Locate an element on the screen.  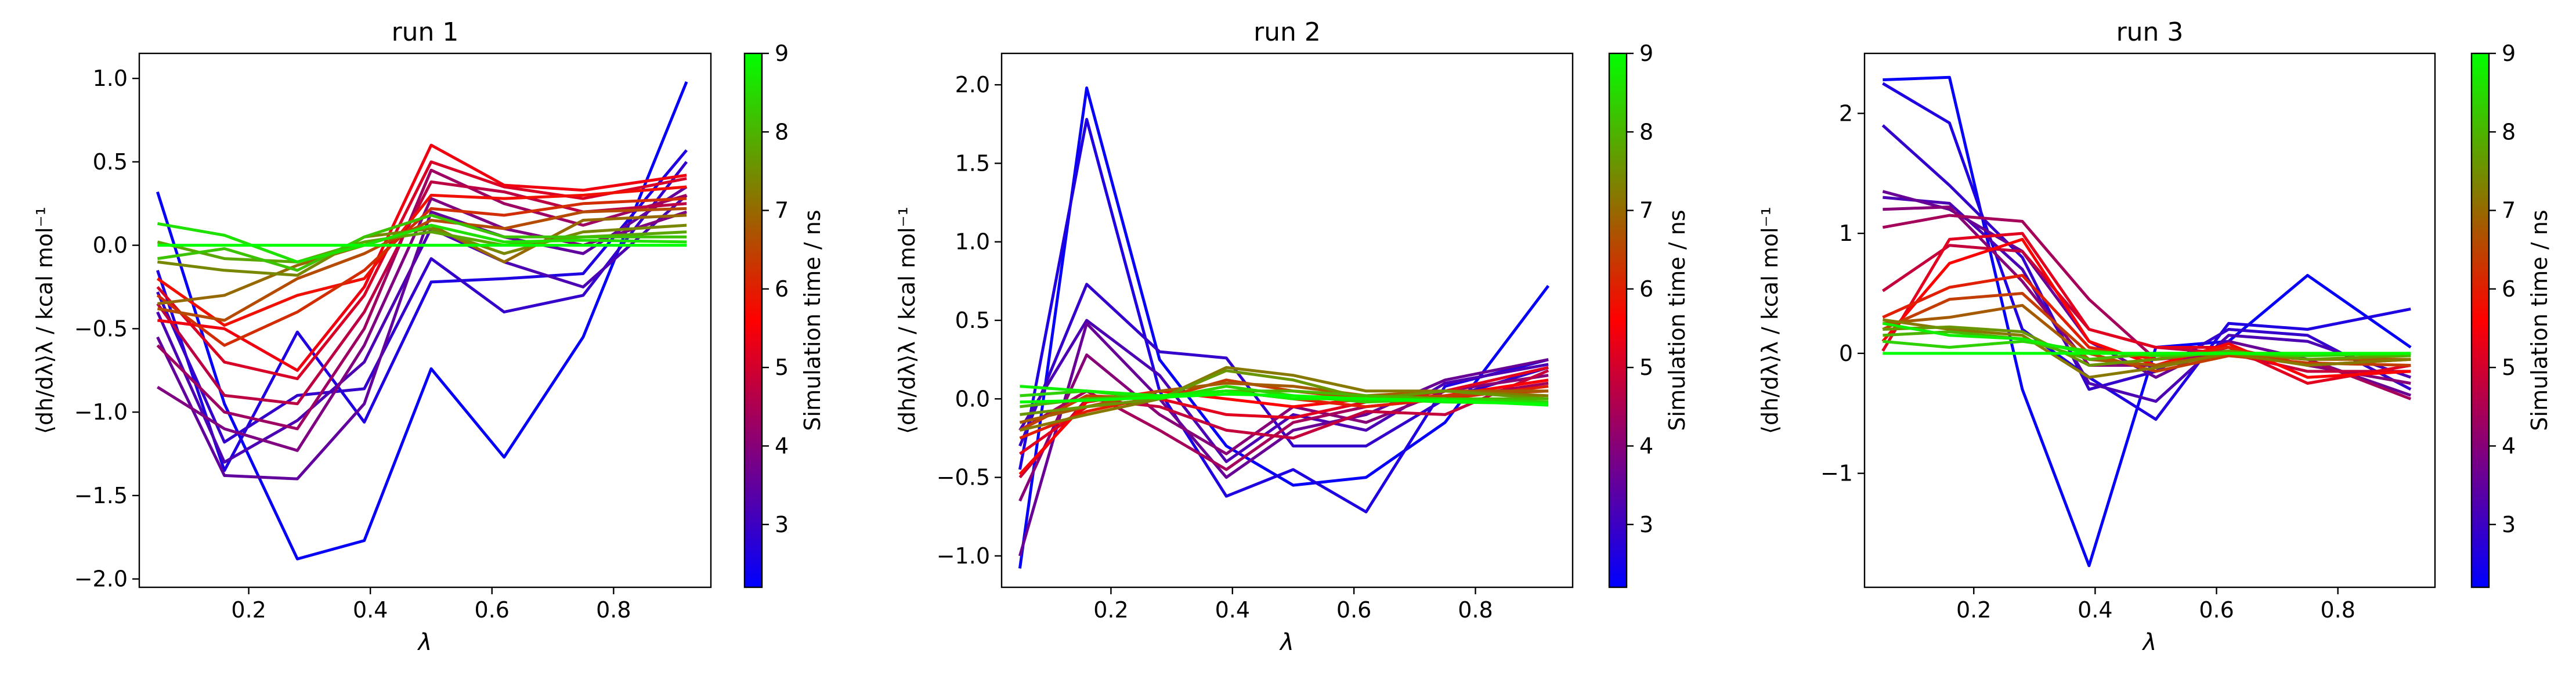
y-tick-label: 2 is located at coordinates (1846, 113).